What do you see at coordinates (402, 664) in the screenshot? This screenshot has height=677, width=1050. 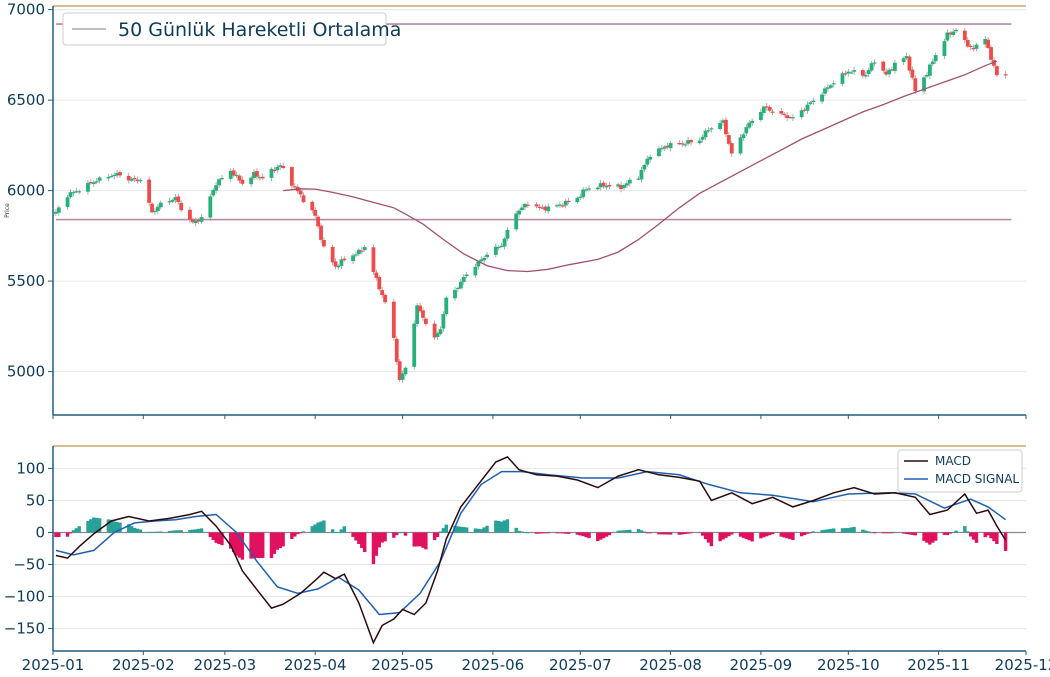 I see `xtick-label: 2025-05` at bounding box center [402, 664].